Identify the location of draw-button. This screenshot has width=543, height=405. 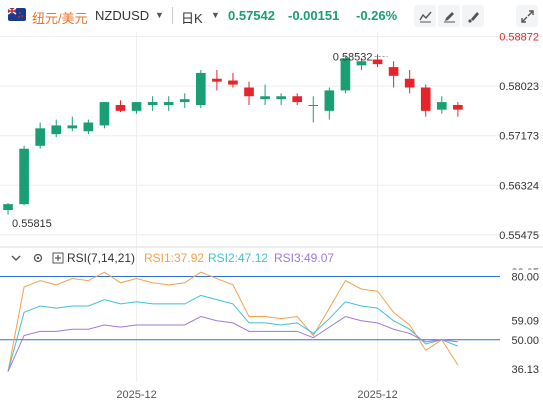
(449, 16).